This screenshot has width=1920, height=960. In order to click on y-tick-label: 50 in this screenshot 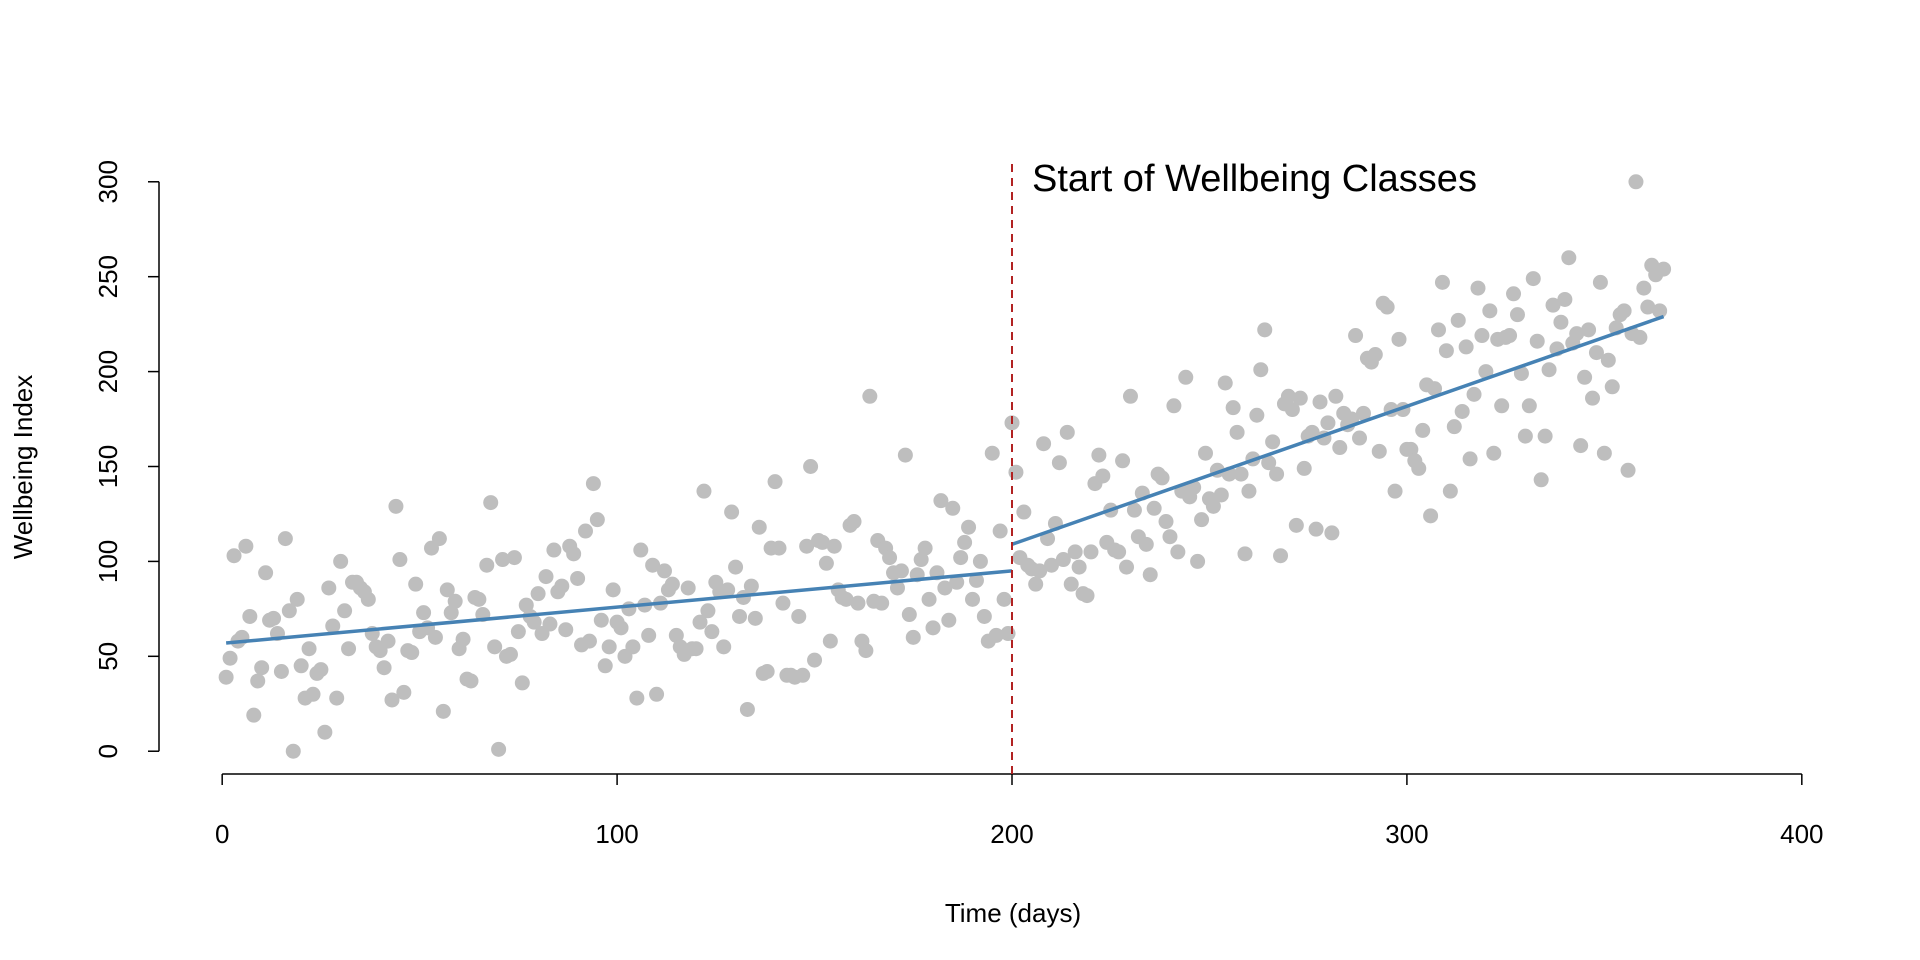, I will do `click(108, 656)`.